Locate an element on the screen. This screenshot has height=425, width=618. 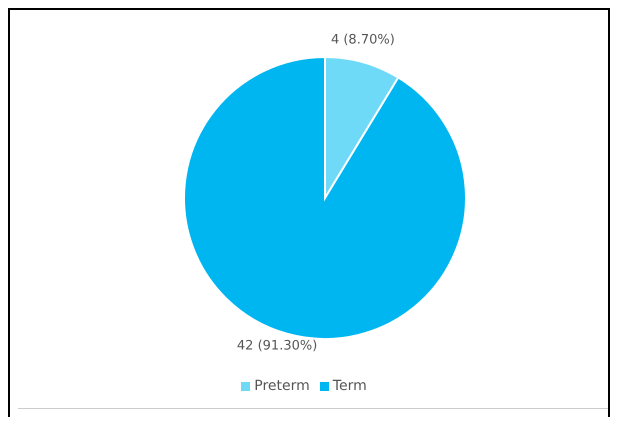
data-label: 4 (8.70%) is located at coordinates (362, 40).